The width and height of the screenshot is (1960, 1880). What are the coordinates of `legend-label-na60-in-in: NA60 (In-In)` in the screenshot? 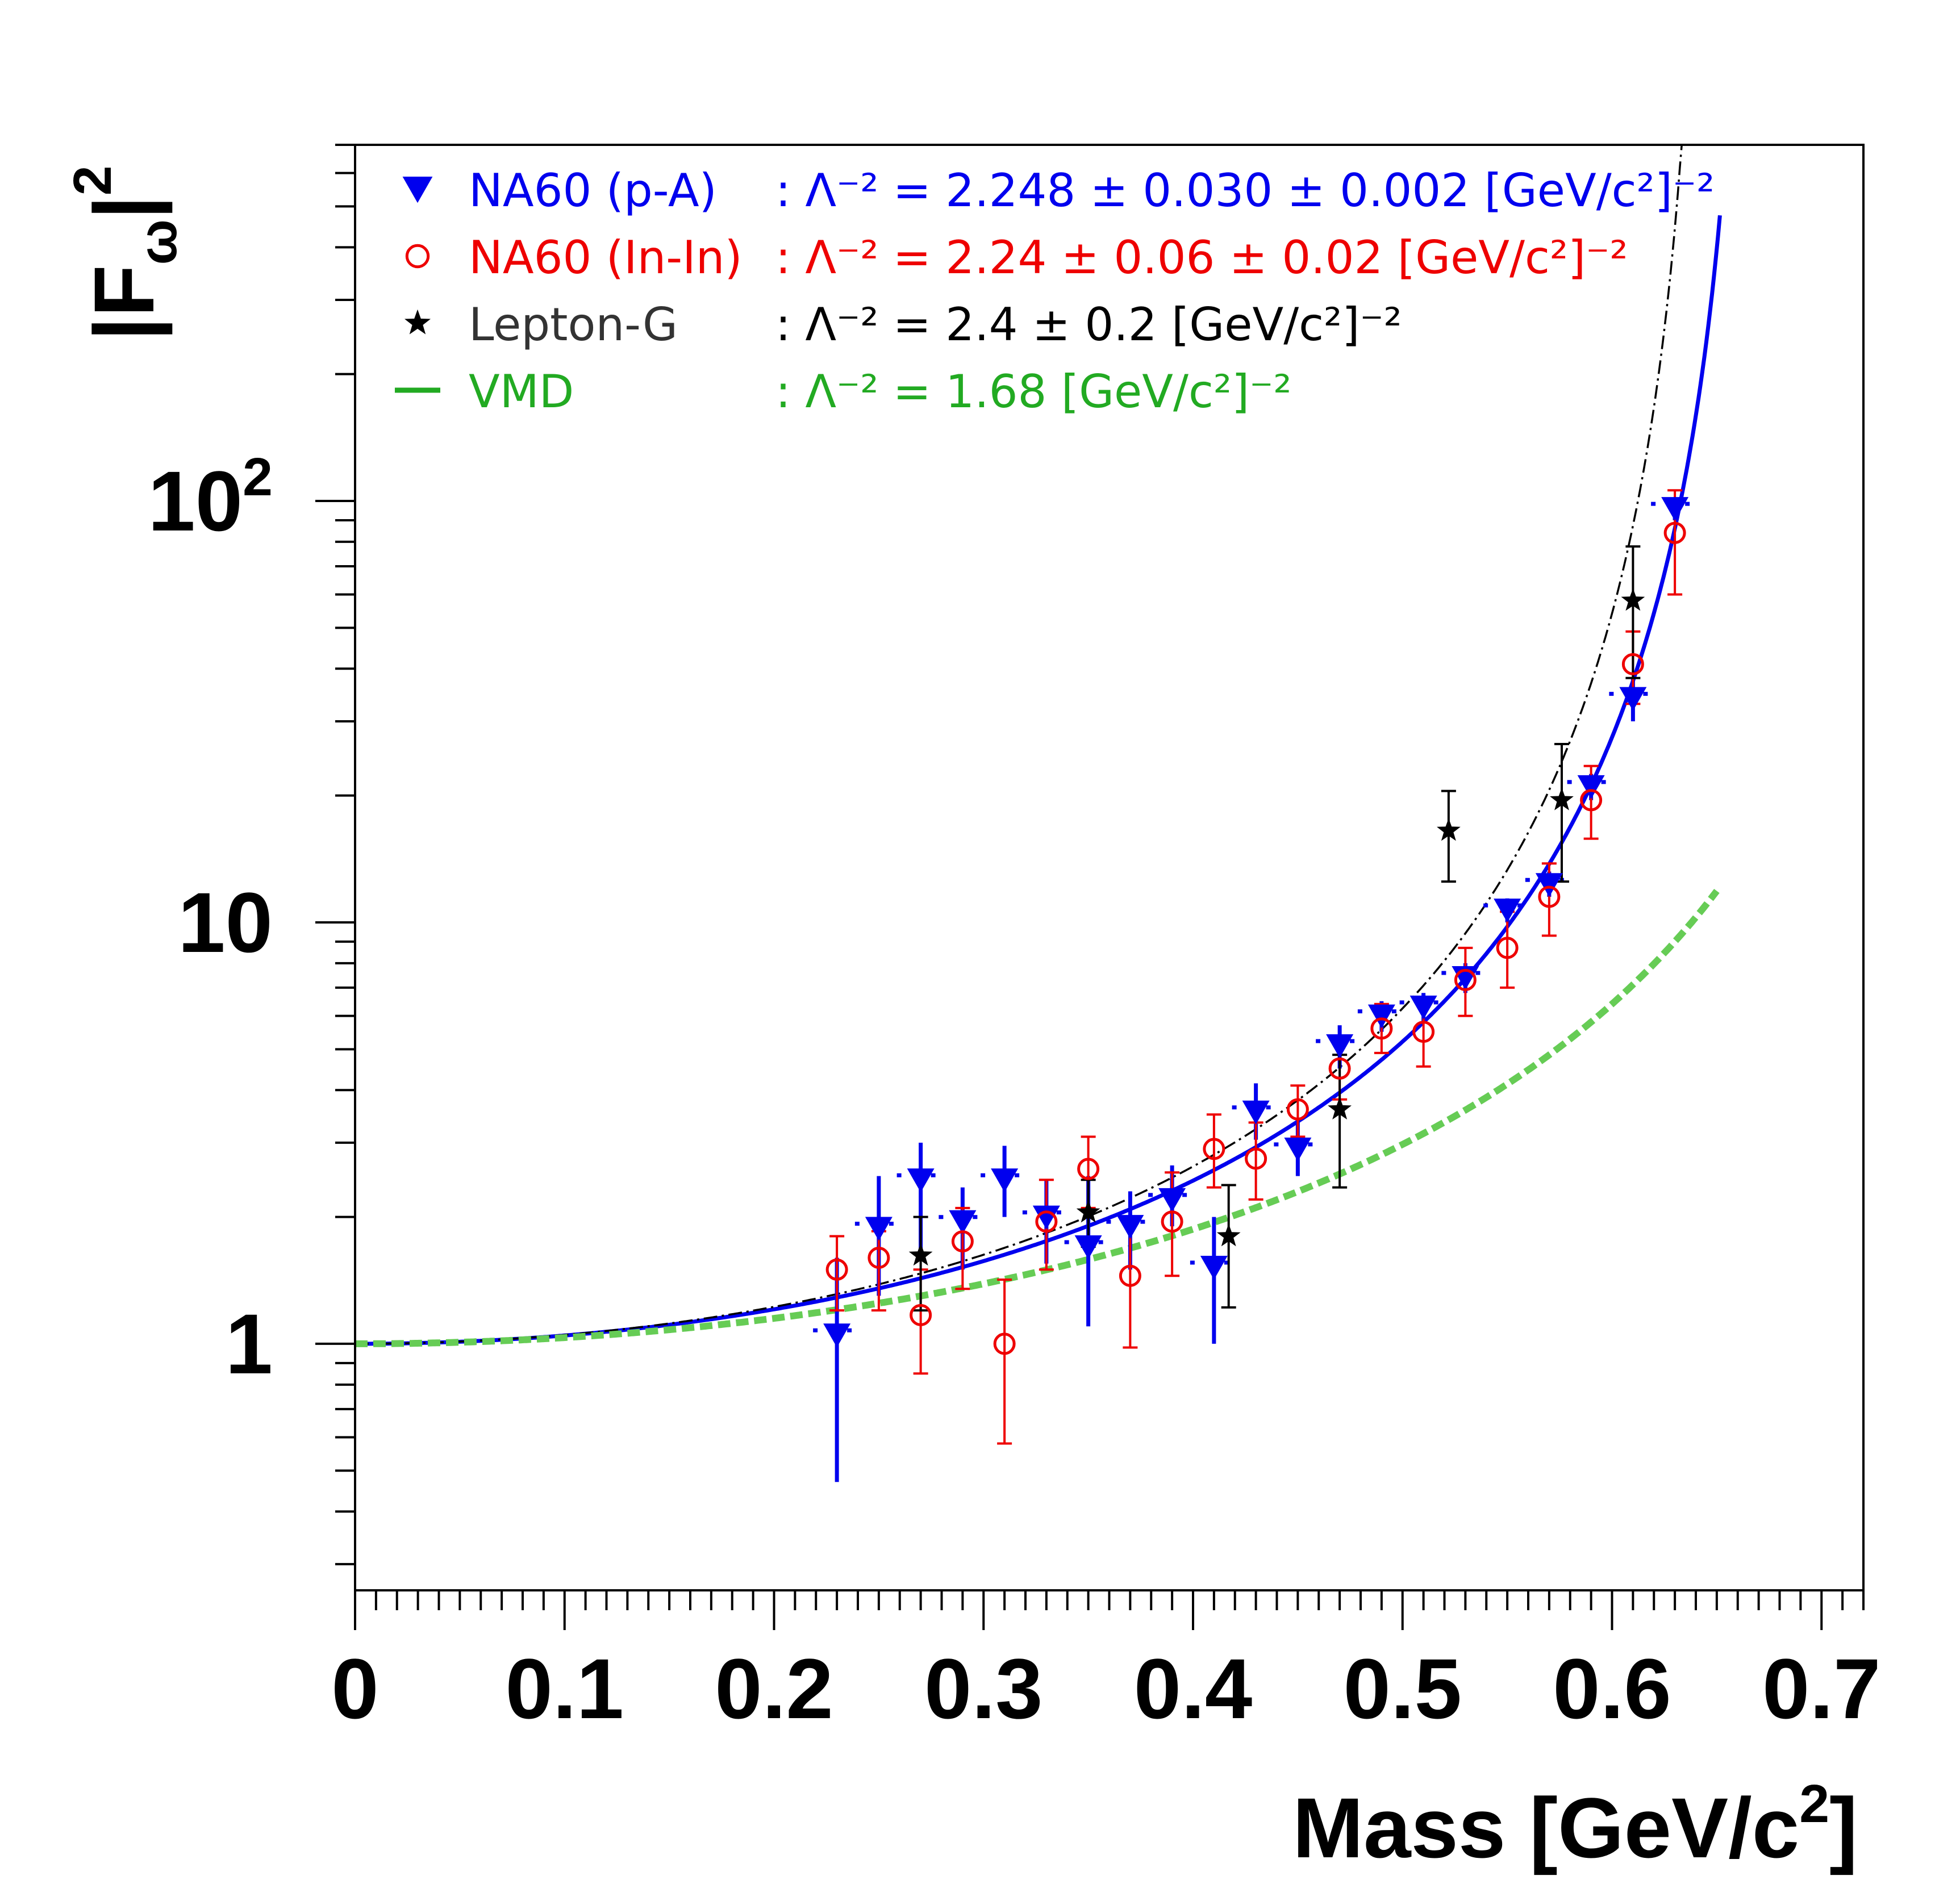 It's located at (606, 257).